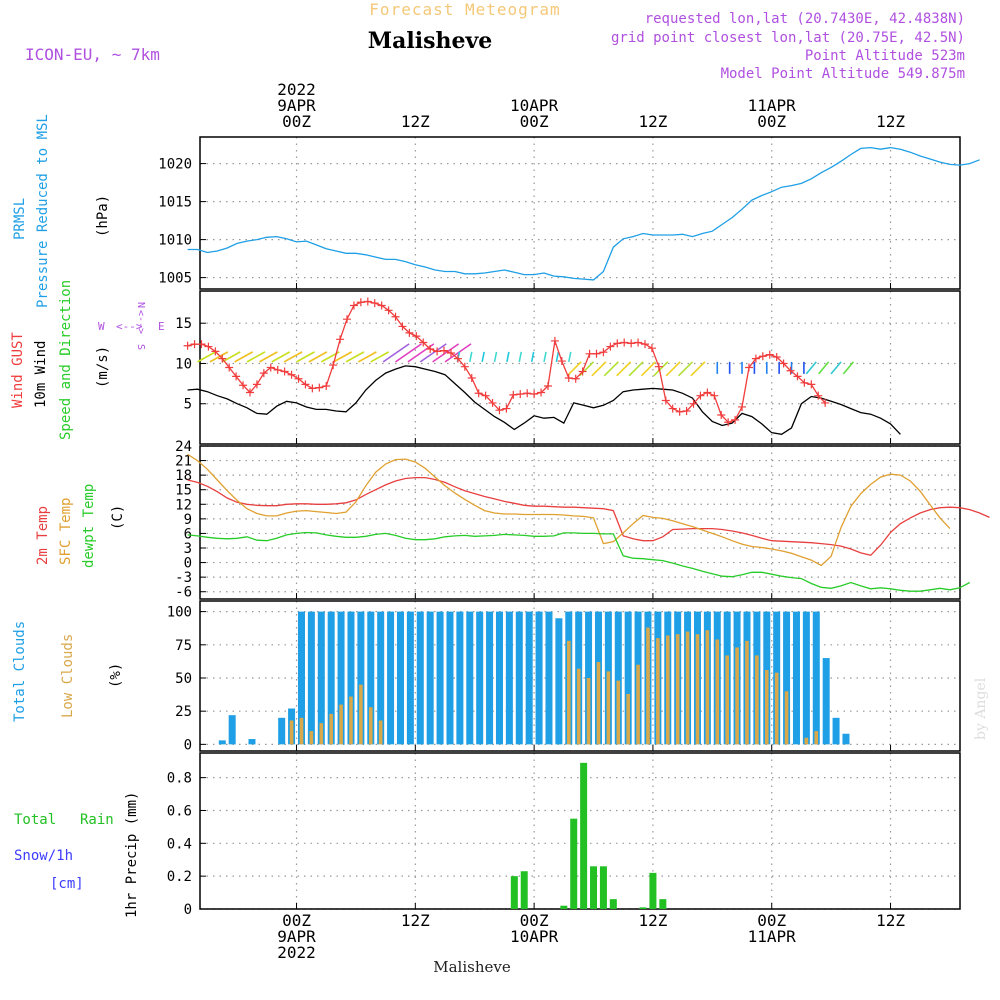 The height and width of the screenshot is (1000, 1000). What do you see at coordinates (890, 121) in the screenshot?
I see `top-time-label: 12Z` at bounding box center [890, 121].